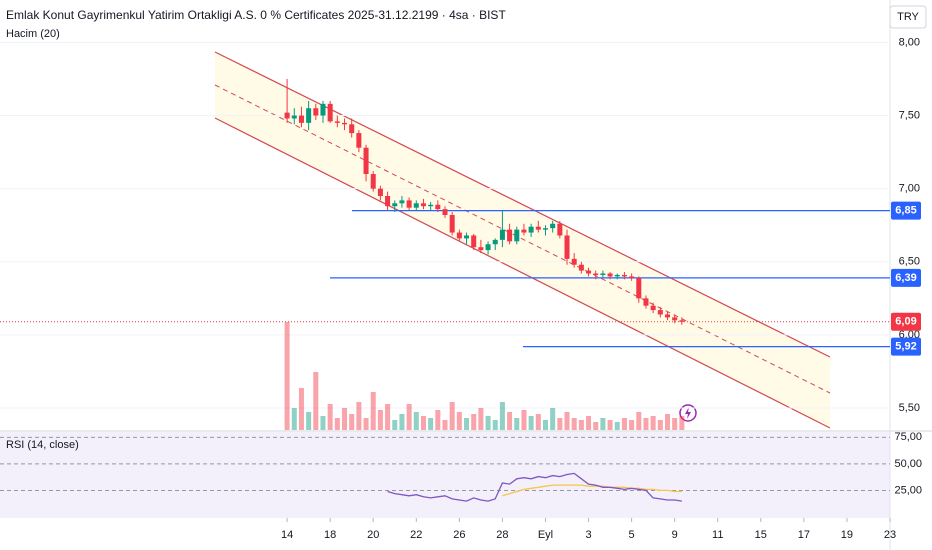 Image resolution: width=932 pixels, height=550 pixels. I want to click on x-tick-label: Eyl, so click(545, 535).